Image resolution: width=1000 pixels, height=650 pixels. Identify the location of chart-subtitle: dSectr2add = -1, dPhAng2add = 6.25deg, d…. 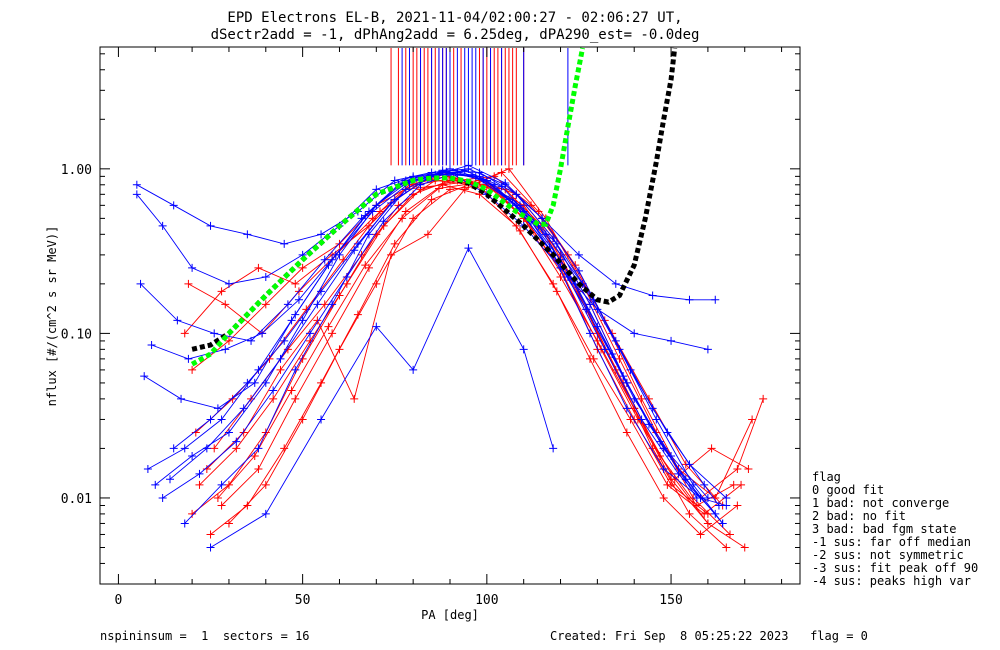
(455, 35).